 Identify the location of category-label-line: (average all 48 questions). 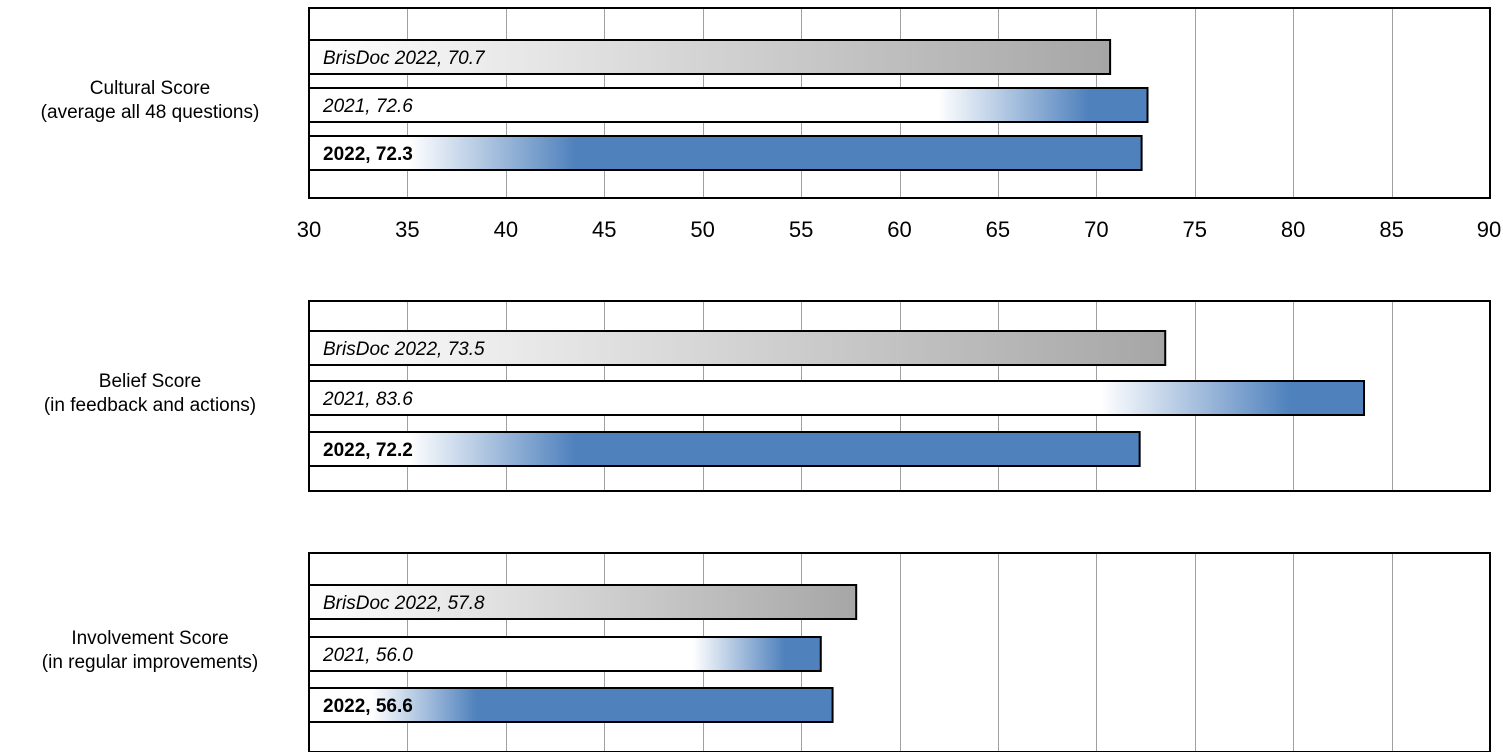
(150, 112).